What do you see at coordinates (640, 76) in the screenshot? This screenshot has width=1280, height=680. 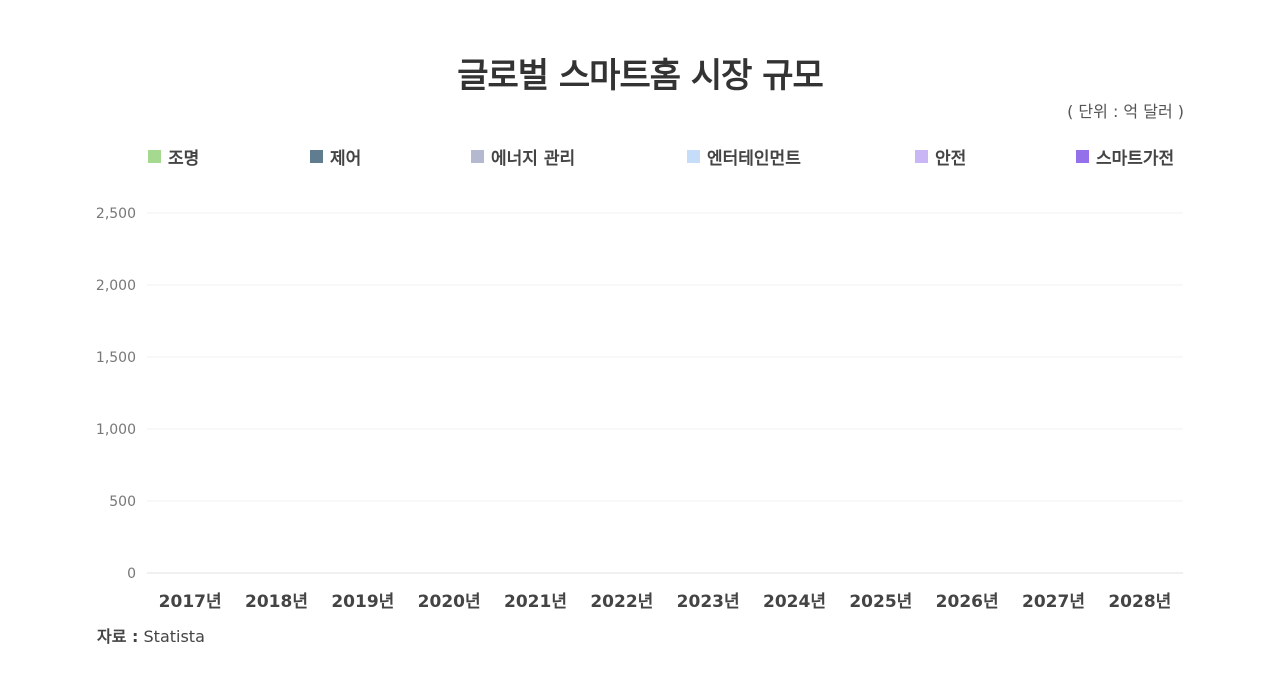 I see `chart-title: 글로벌 스마트홈 시장 규모` at bounding box center [640, 76].